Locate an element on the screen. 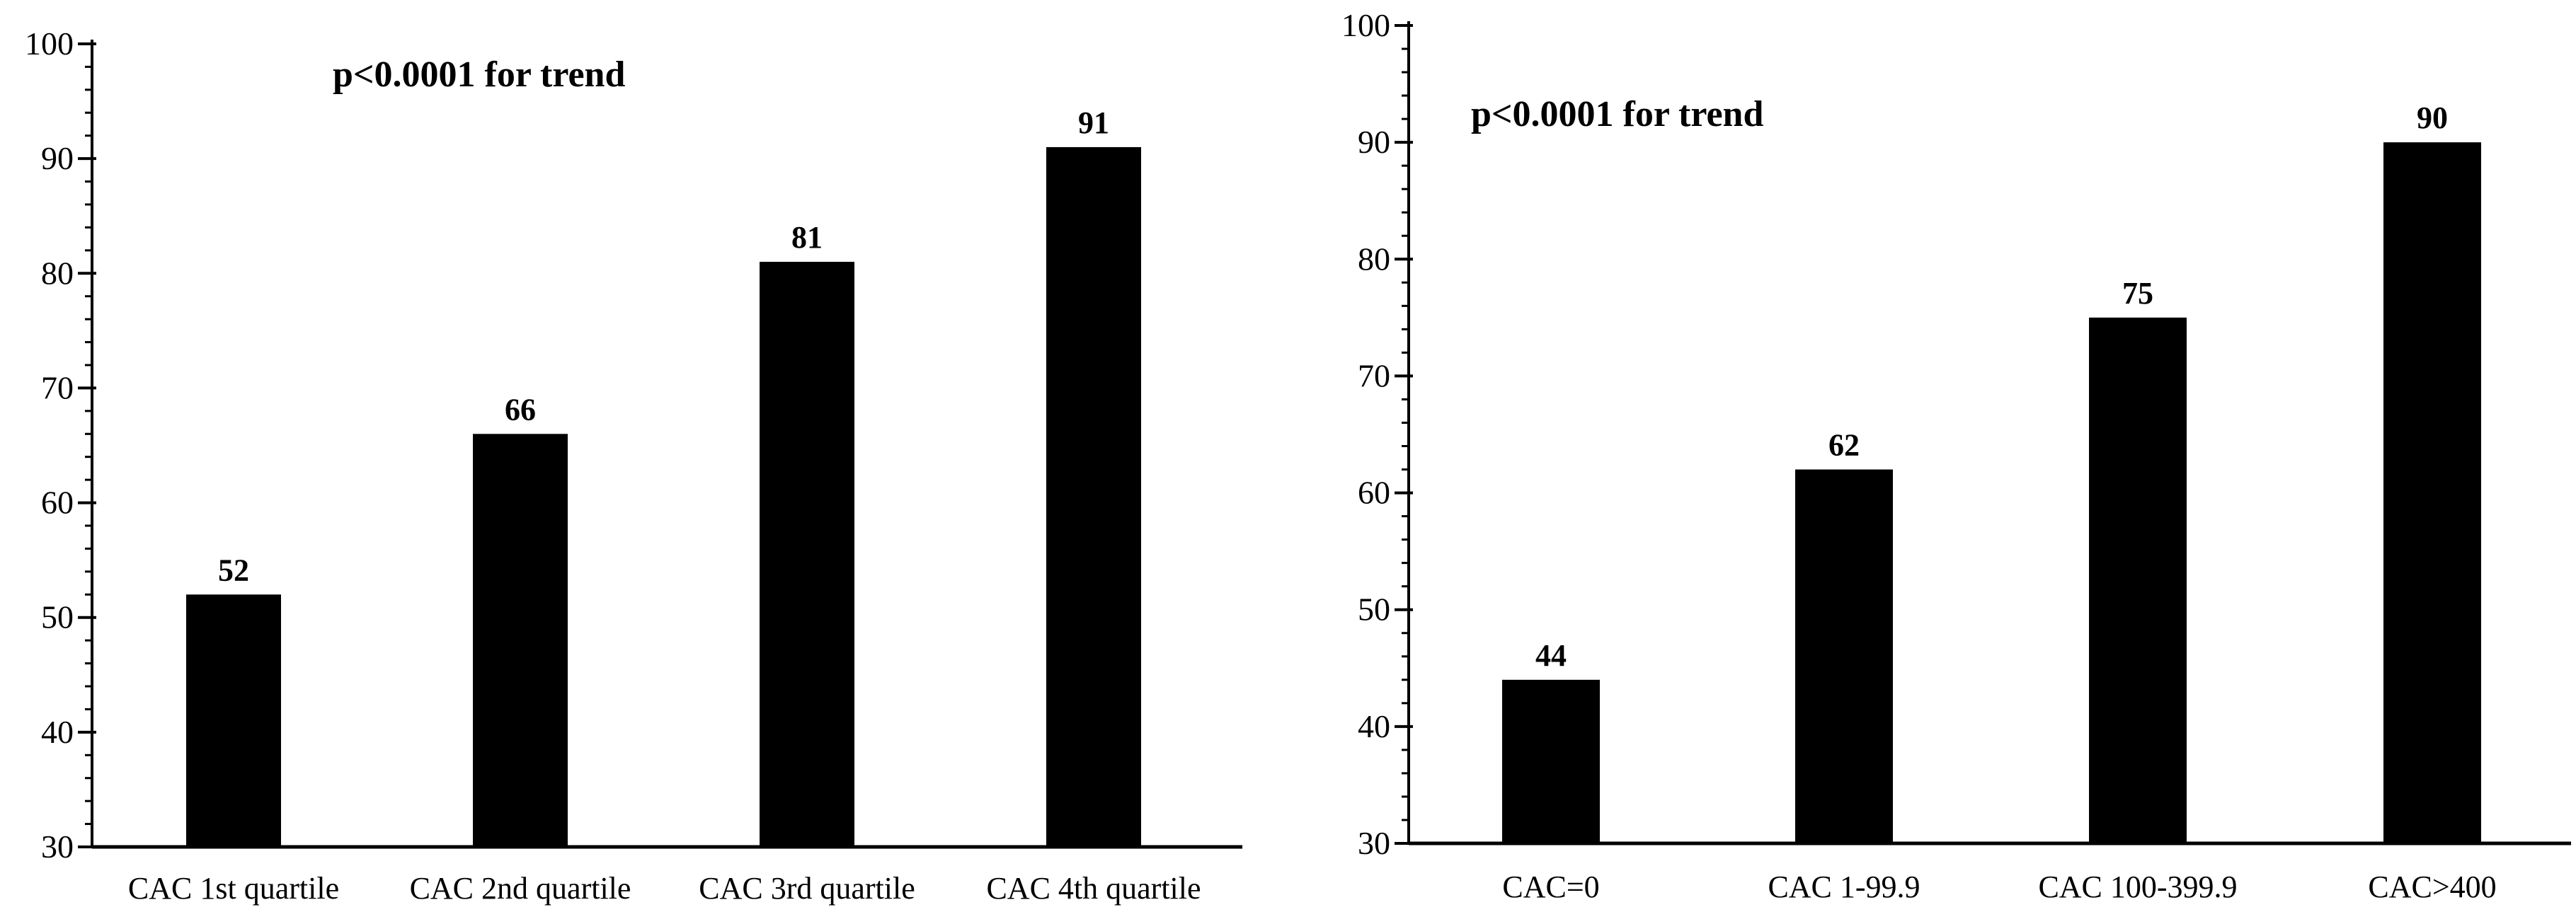 Image resolution: width=2576 pixels, height=912 pixels. bar-value-label: 91 is located at coordinates (1093, 122).